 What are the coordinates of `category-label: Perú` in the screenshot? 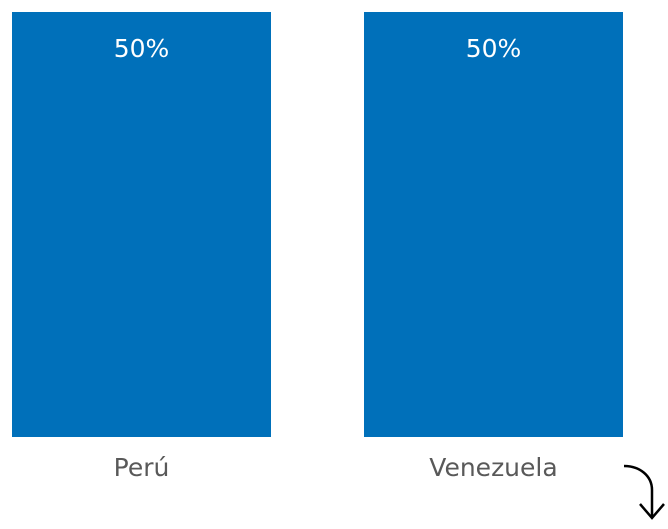 It's located at (142, 467).